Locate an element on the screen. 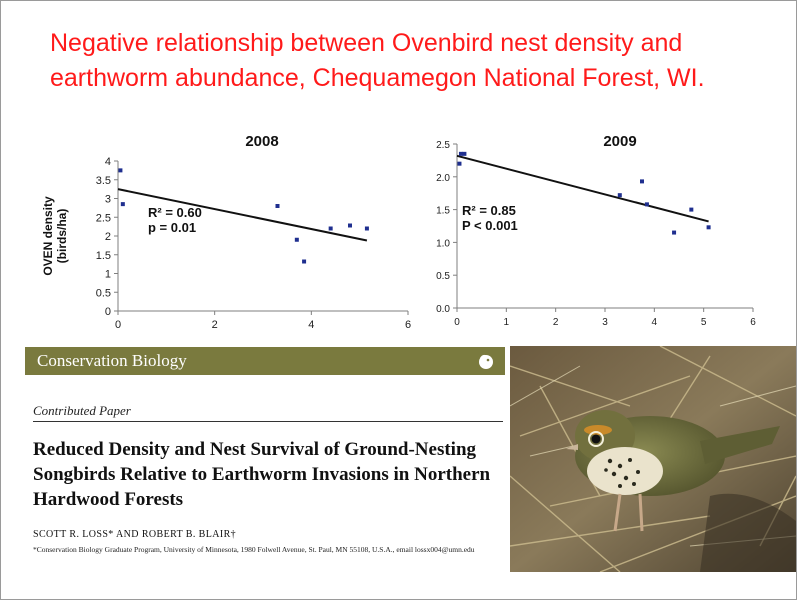 The width and height of the screenshot is (797, 600). paper-authors: SCOTT R. LOSS* AND ROBERT B. BLAIR† is located at coordinates (135, 534).